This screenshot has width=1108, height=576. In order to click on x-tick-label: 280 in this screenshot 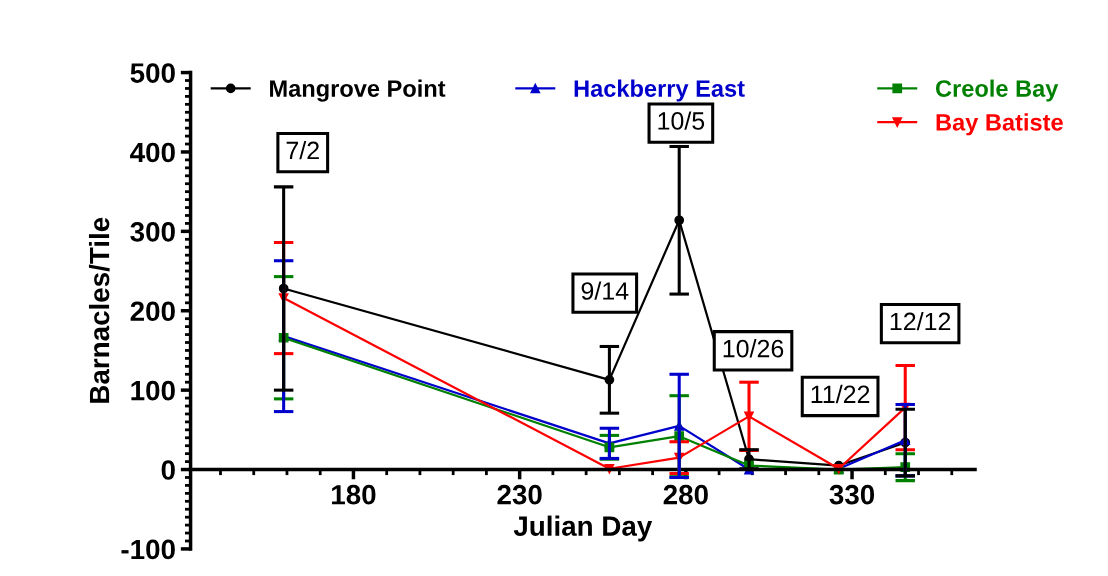, I will do `click(685, 494)`.